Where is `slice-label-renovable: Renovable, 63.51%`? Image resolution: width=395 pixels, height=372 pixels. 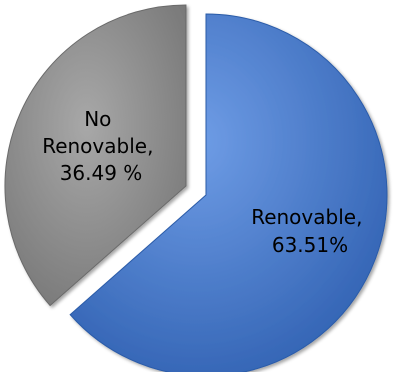 slice-label-renovable: Renovable, 63.51% is located at coordinates (310, 231).